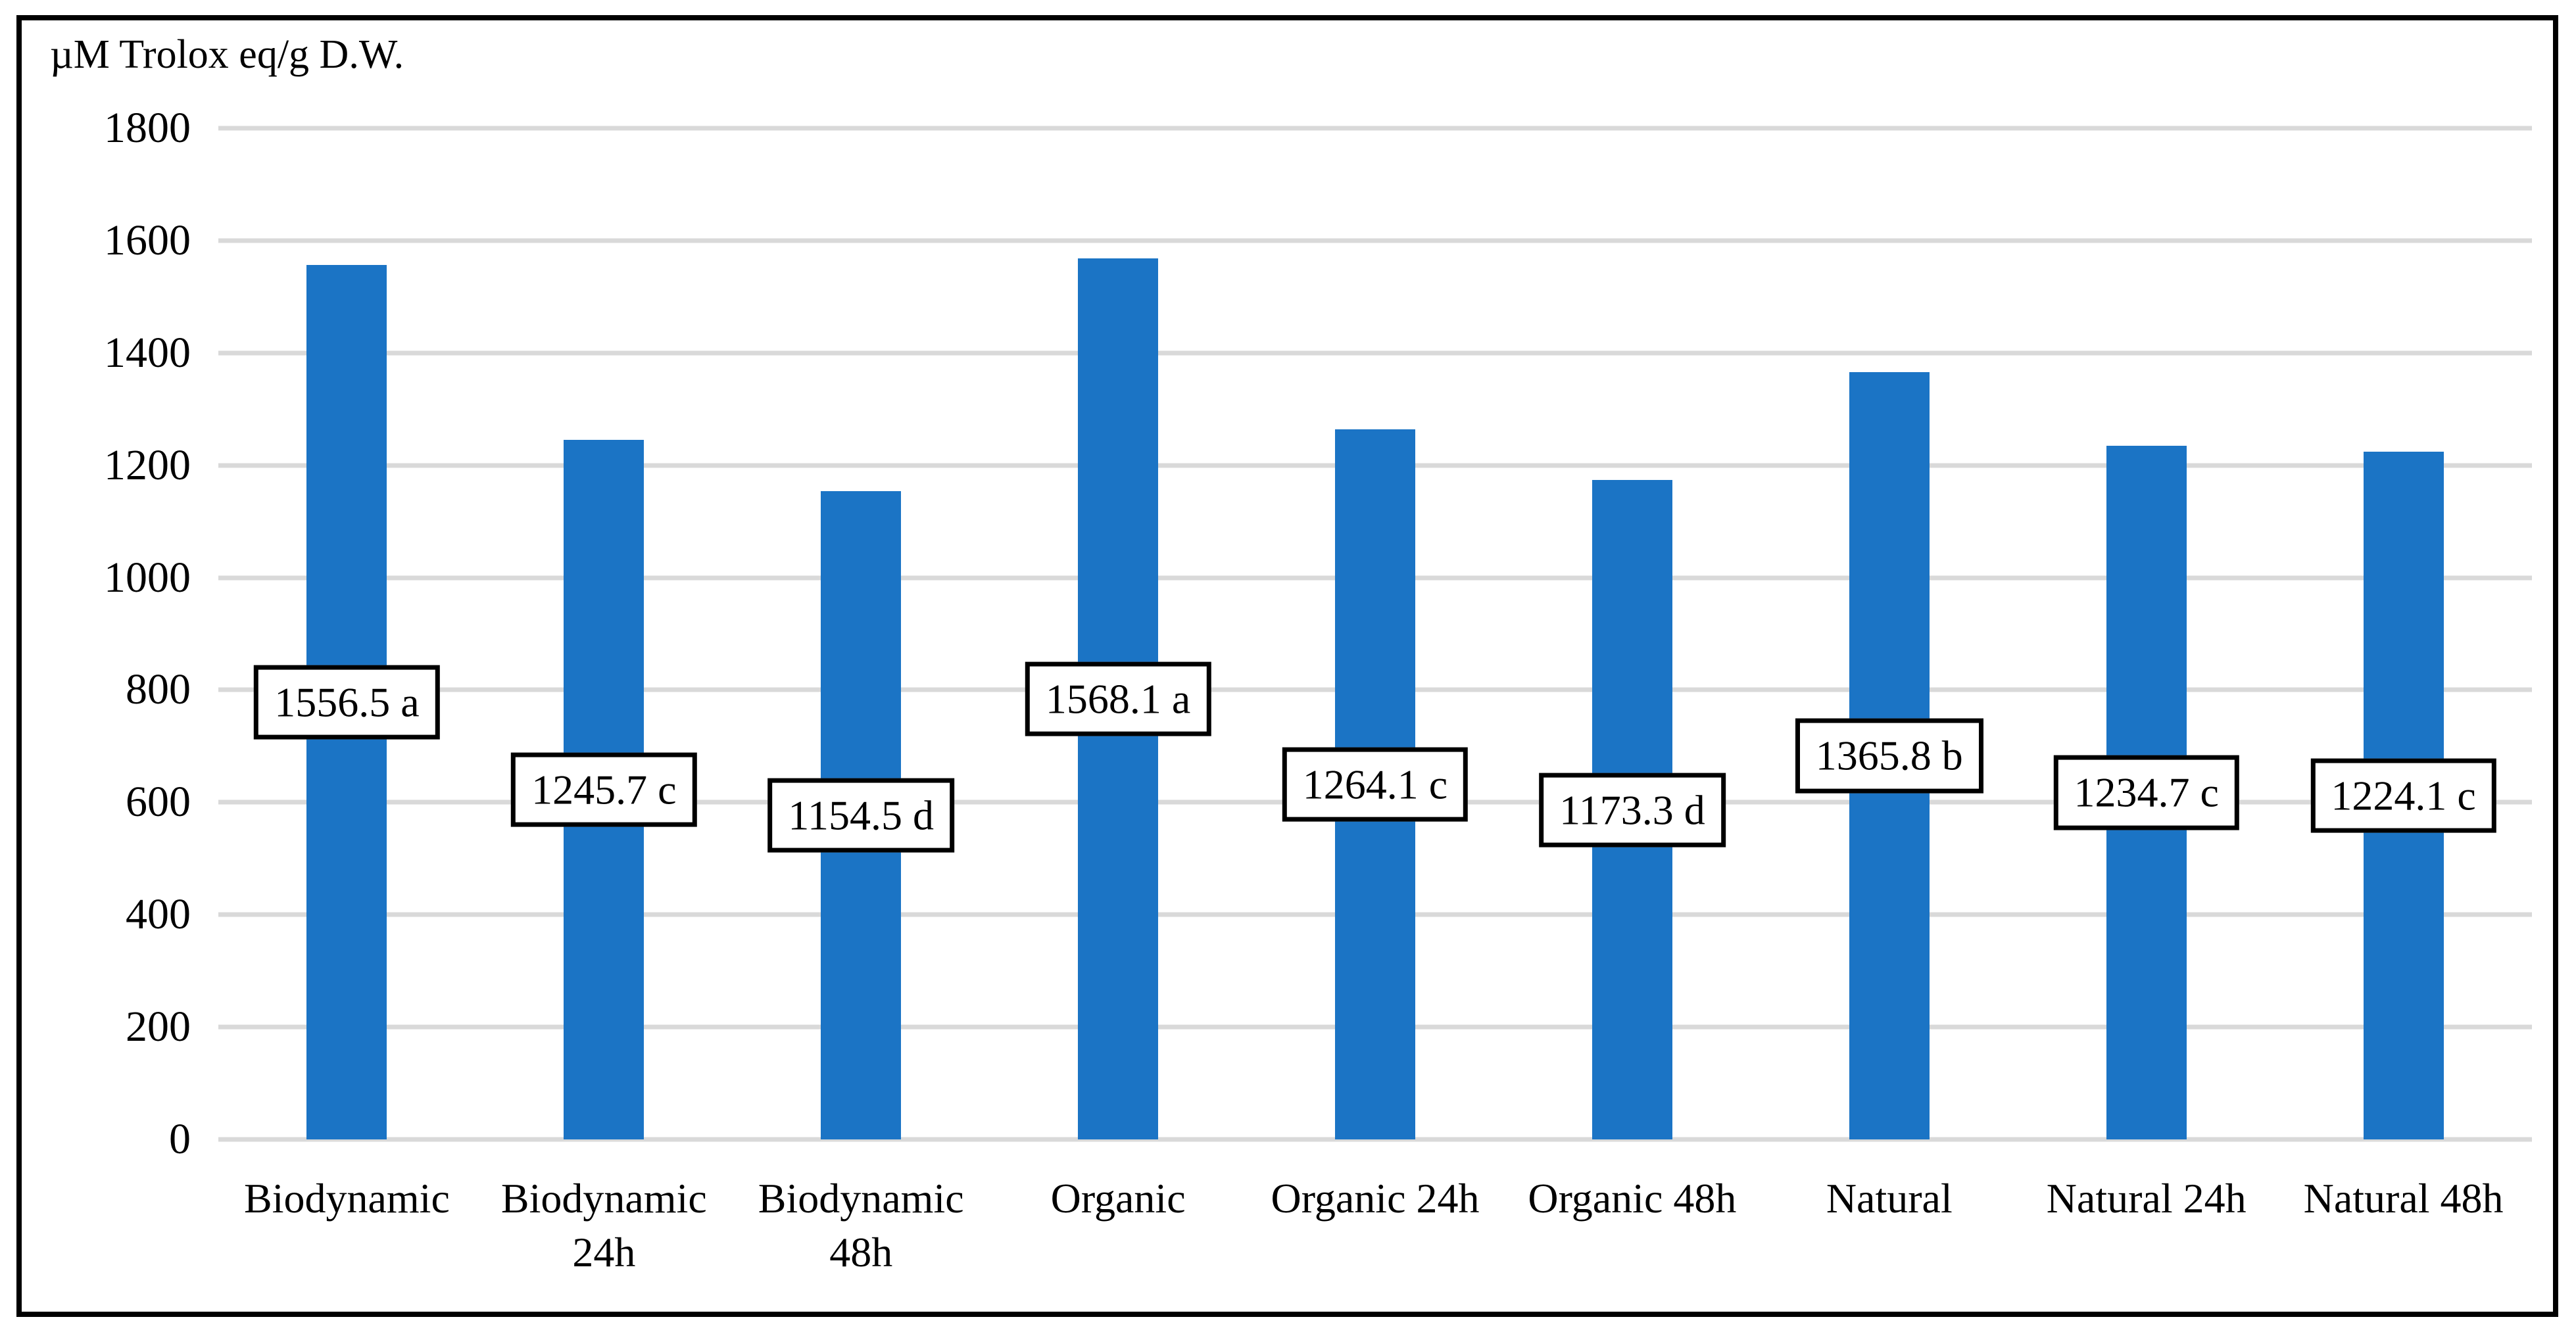  I want to click on x-axis-category-label-biodynamic-48h: Biodynamic 48h, so click(861, 1226).